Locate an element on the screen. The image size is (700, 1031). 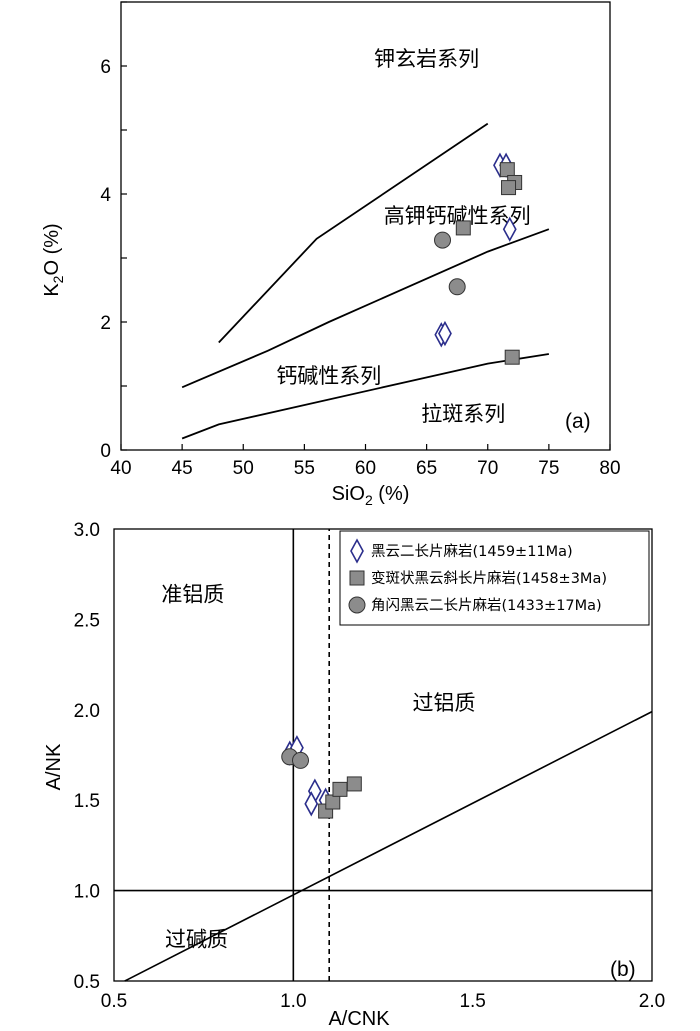
x-tick-label: 80 is located at coordinates (609, 468).